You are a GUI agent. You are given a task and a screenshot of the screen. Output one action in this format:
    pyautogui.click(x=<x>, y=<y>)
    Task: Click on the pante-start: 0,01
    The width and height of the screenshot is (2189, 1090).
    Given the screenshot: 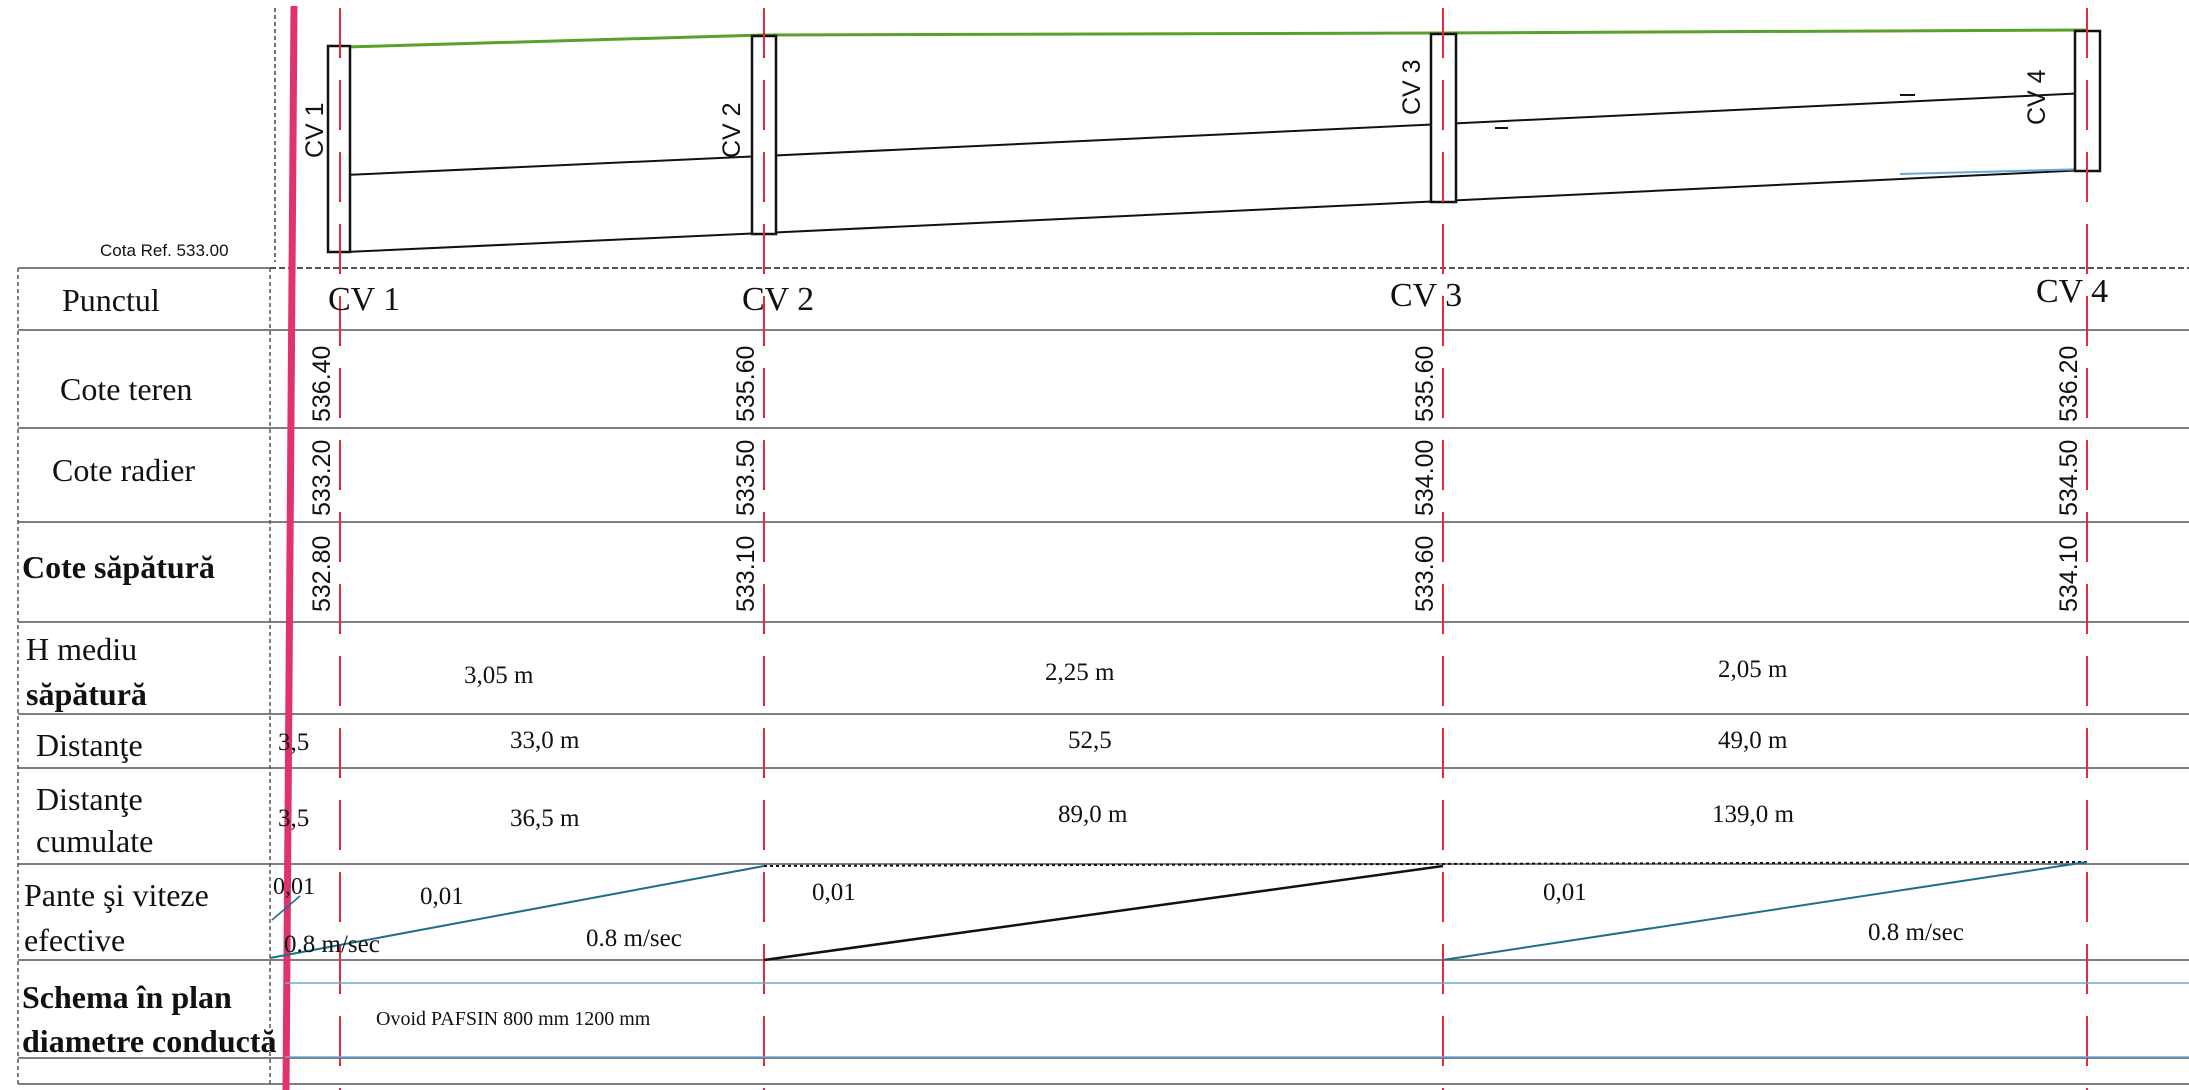 What is the action you would take?
    pyautogui.click(x=294, y=887)
    